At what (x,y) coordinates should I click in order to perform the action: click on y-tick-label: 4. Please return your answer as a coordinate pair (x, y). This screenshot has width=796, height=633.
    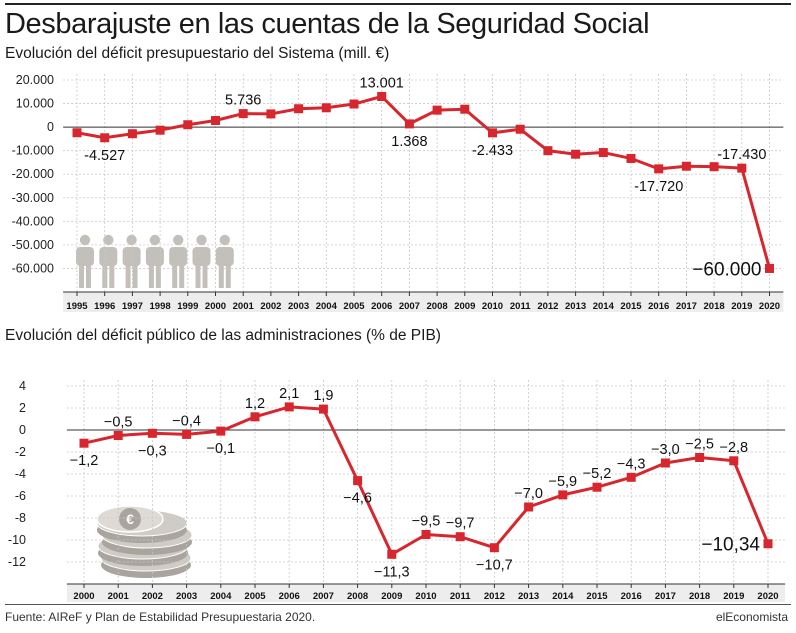
    Looking at the image, I should click on (22, 386).